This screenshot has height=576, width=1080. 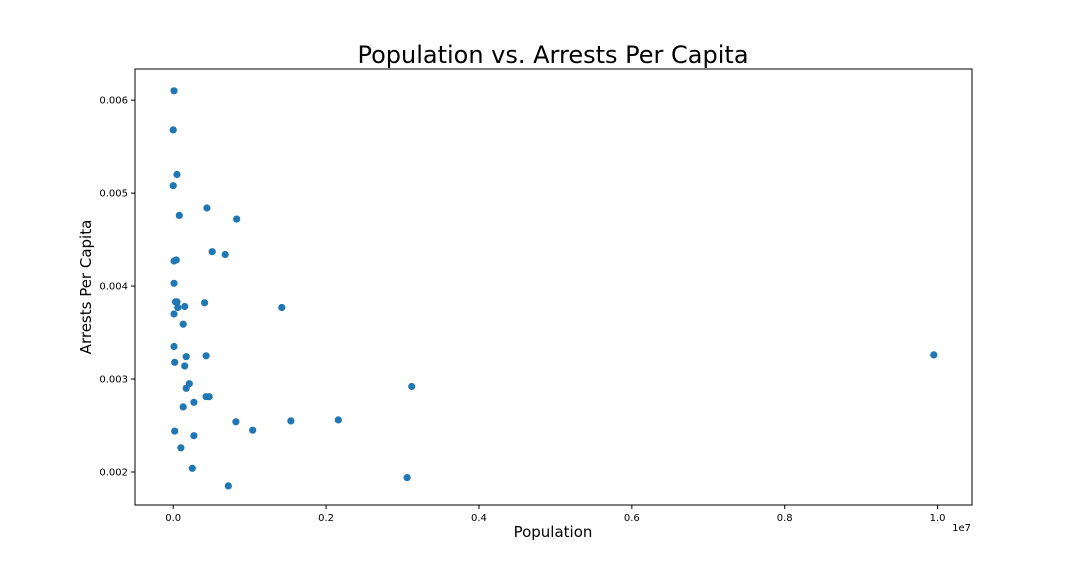 What do you see at coordinates (113, 101) in the screenshot?
I see `y-tick-label: 0.006` at bounding box center [113, 101].